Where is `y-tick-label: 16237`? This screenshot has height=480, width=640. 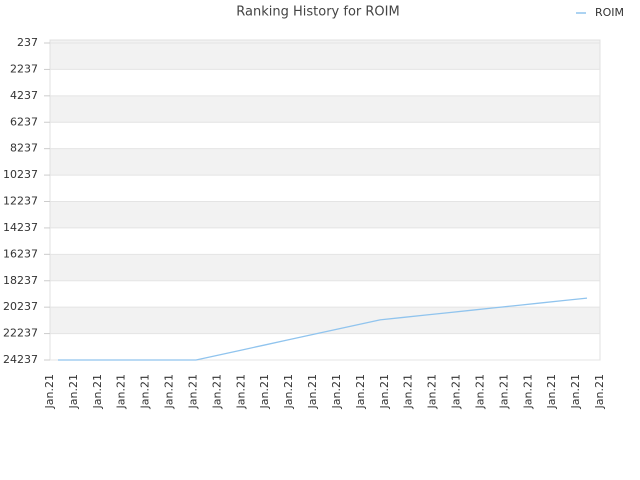 y-tick-label: 16237 is located at coordinates (20, 253).